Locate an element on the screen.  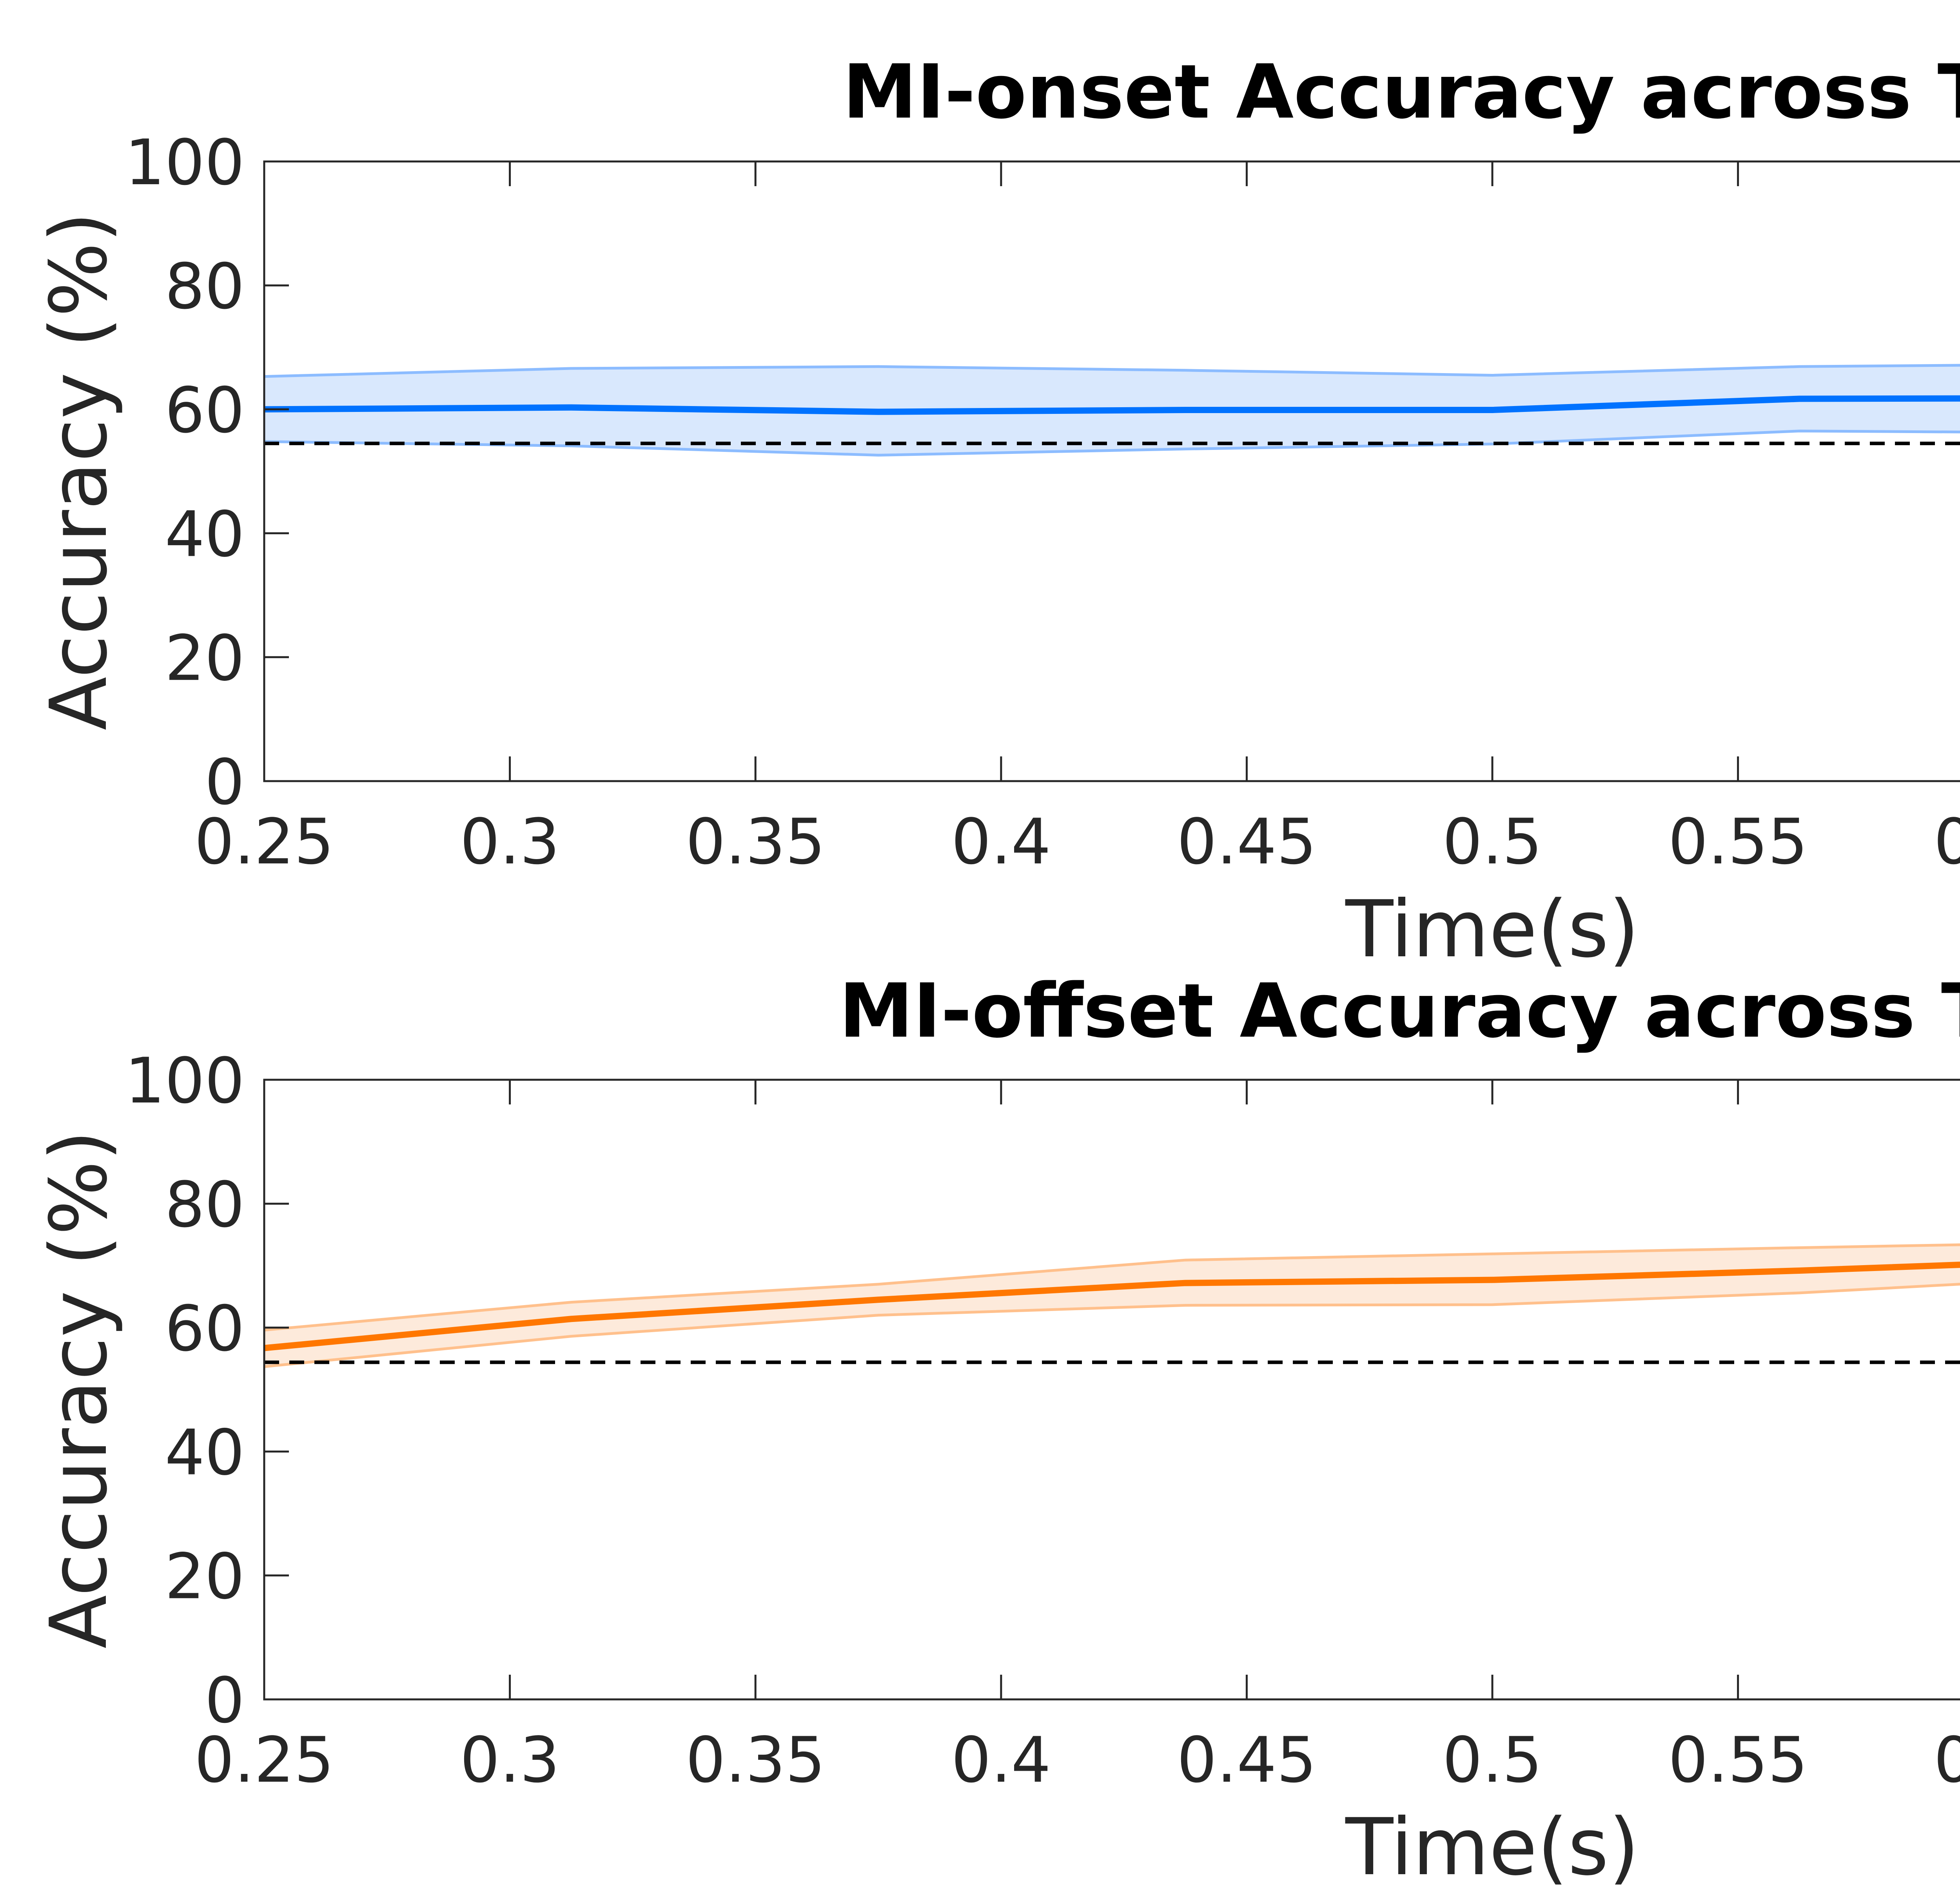
chart-title: MI-offset Accuracy across Time is located at coordinates (1399, 1011).